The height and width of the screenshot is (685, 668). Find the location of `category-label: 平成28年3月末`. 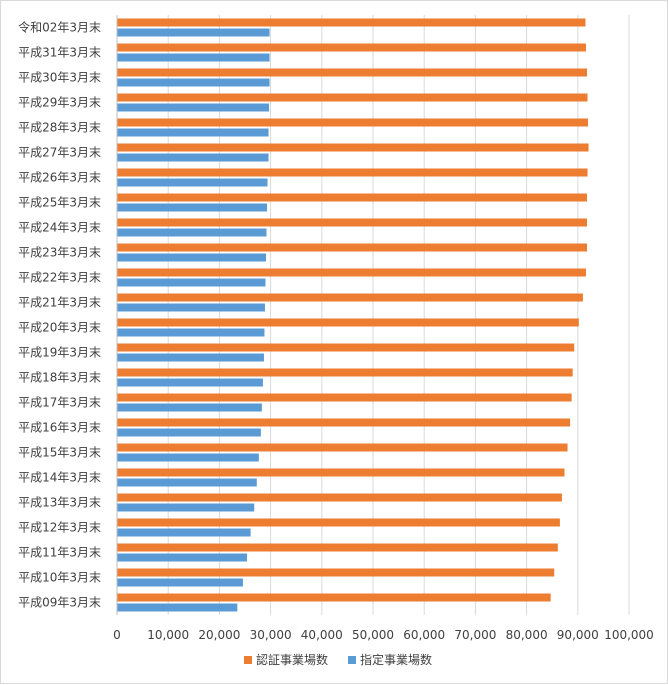

category-label: 平成28年3月末 is located at coordinates (59, 128).